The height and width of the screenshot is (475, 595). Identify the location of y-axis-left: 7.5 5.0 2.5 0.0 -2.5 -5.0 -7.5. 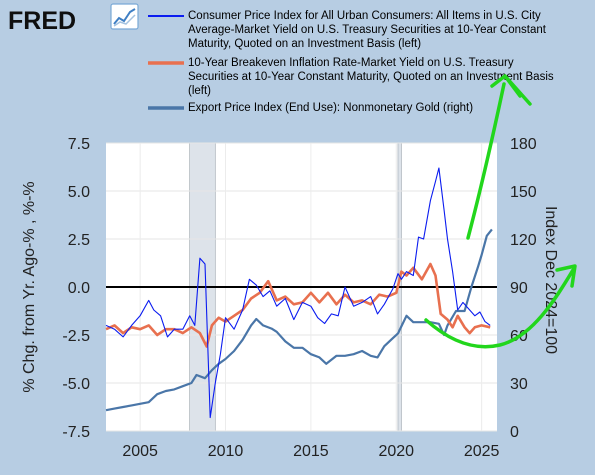
(76, 288).